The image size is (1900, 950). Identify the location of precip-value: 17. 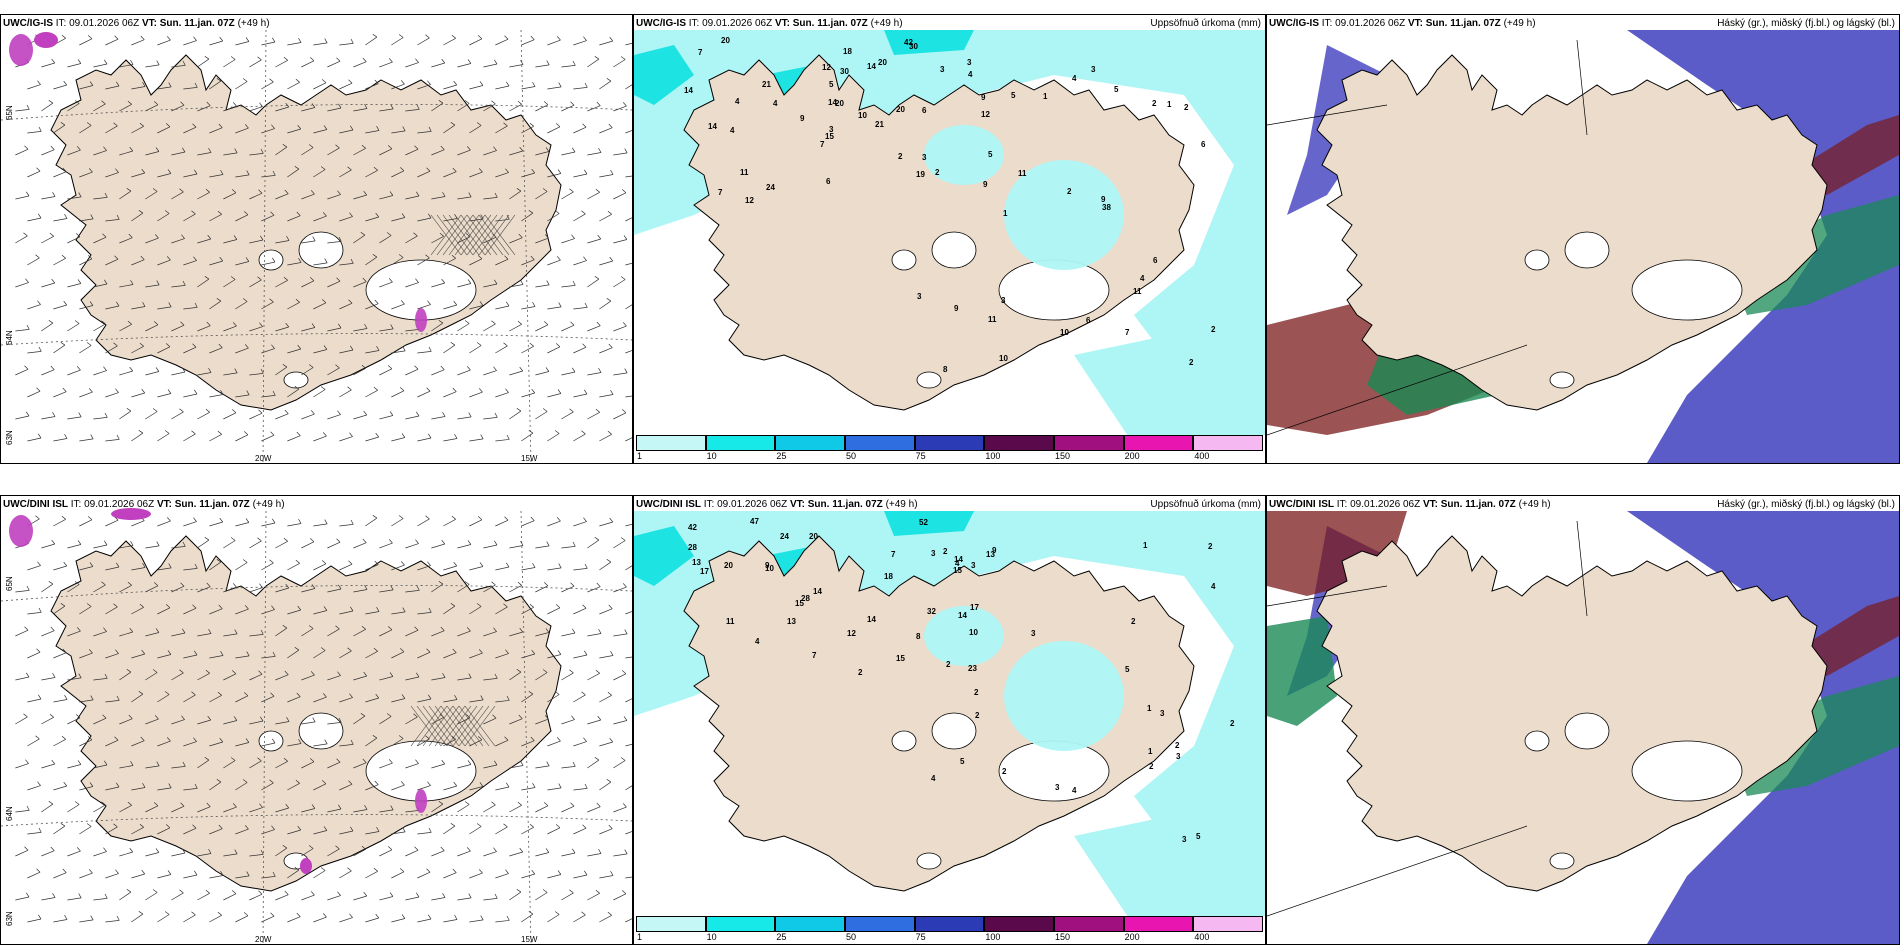
(704, 571).